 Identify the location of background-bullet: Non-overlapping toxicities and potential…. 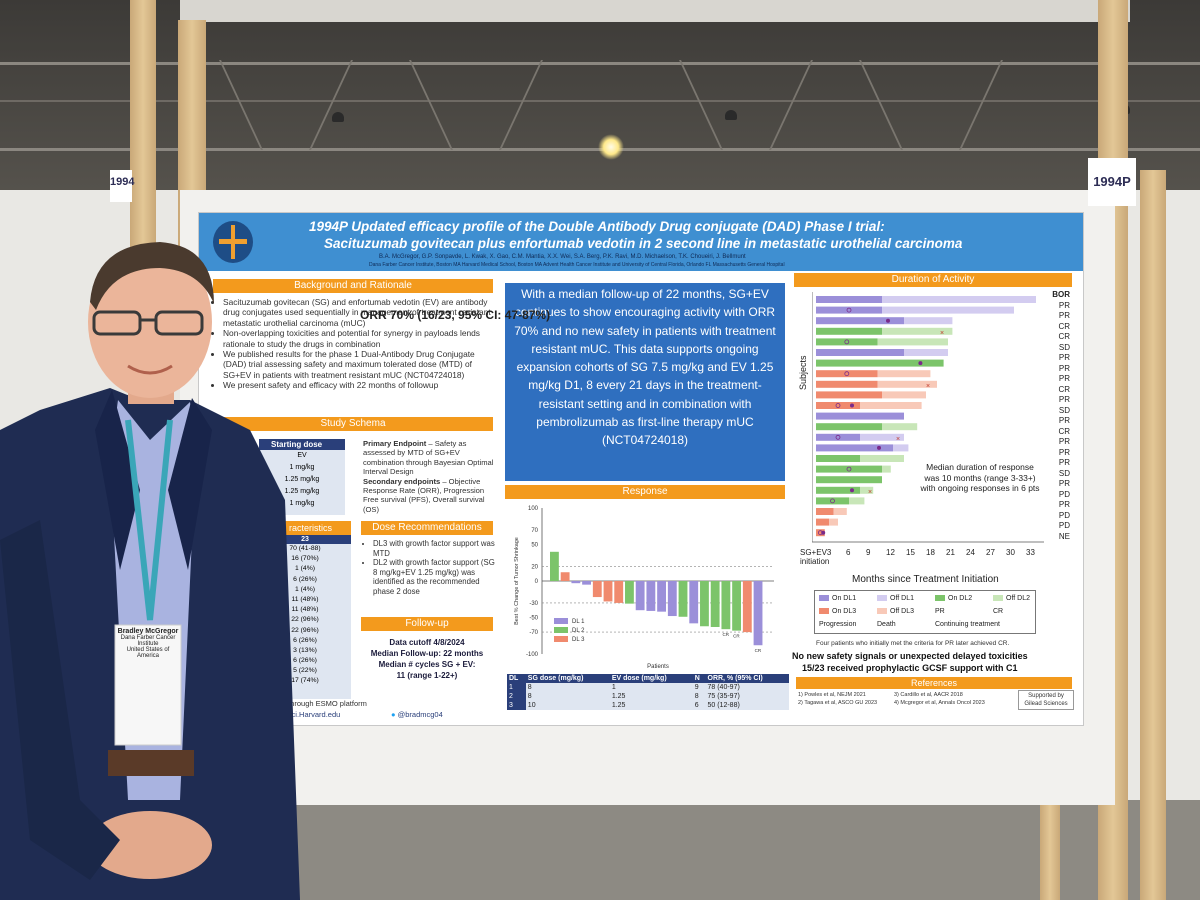
(359, 338).